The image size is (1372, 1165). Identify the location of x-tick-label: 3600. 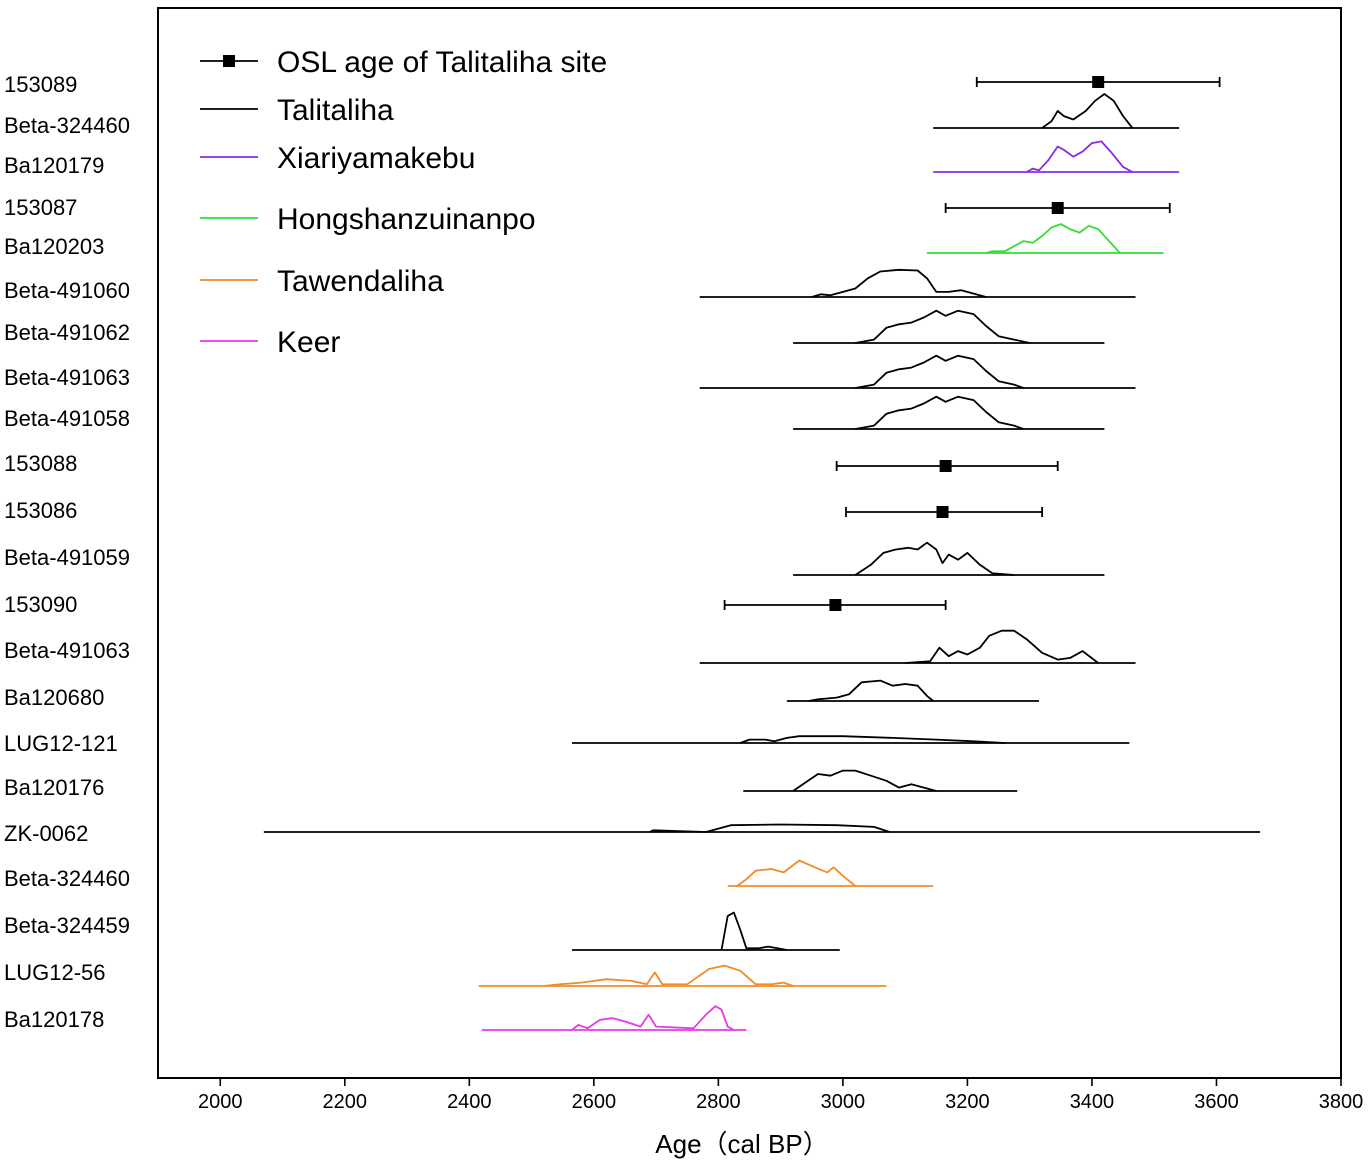
(1216, 1102).